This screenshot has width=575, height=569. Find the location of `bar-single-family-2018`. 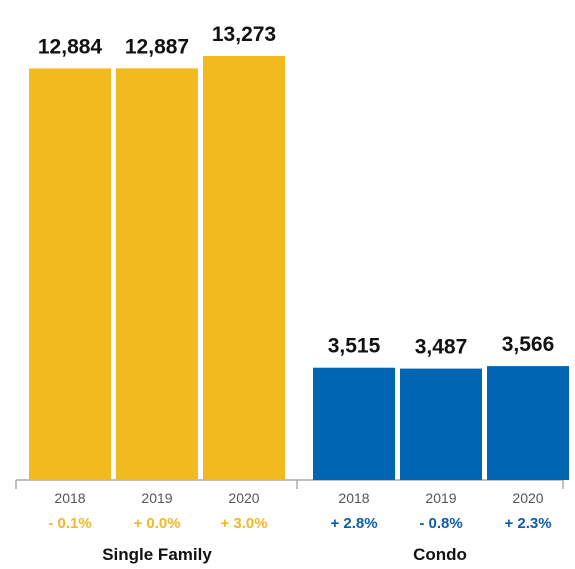

bar-single-family-2018 is located at coordinates (70, 274).